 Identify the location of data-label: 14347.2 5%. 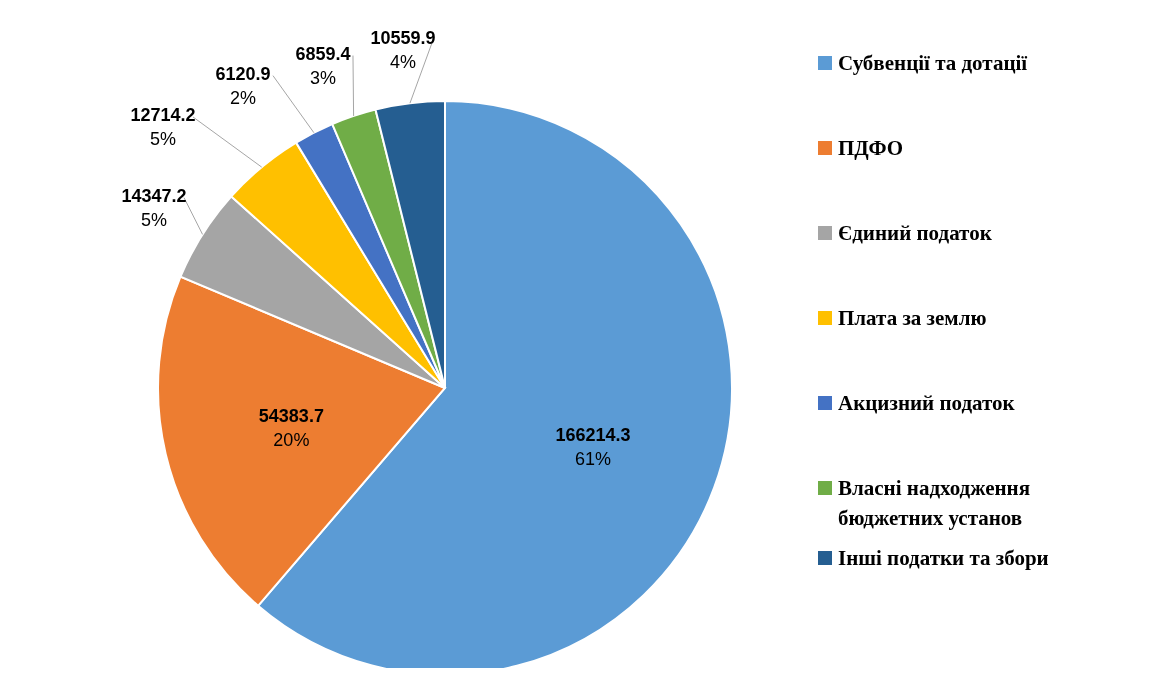
(154, 207).